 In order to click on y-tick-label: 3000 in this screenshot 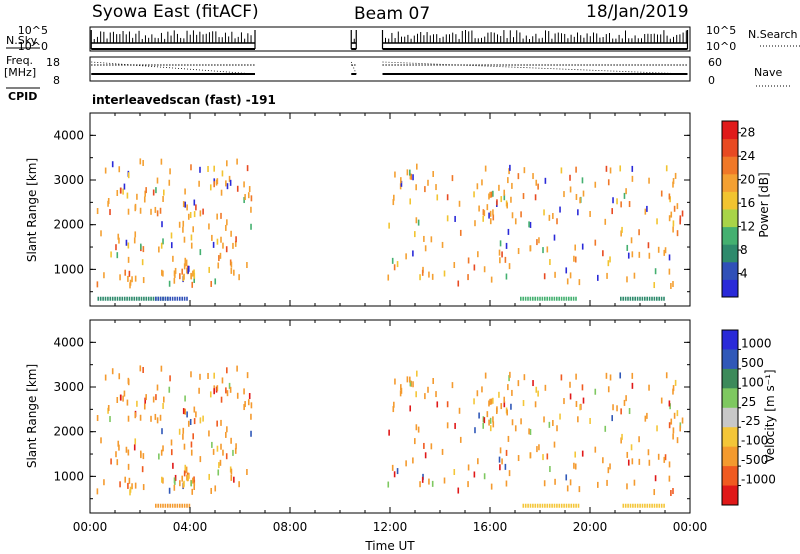, I will do `click(68, 180)`.